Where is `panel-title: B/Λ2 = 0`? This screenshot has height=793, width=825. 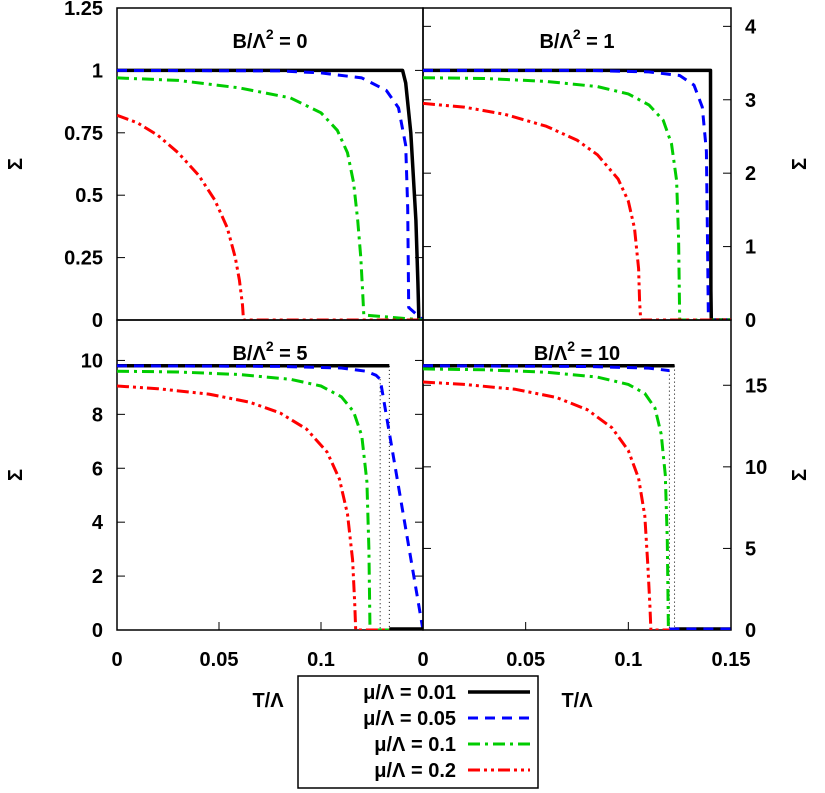 panel-title: B/Λ2 = 0 is located at coordinates (269, 39).